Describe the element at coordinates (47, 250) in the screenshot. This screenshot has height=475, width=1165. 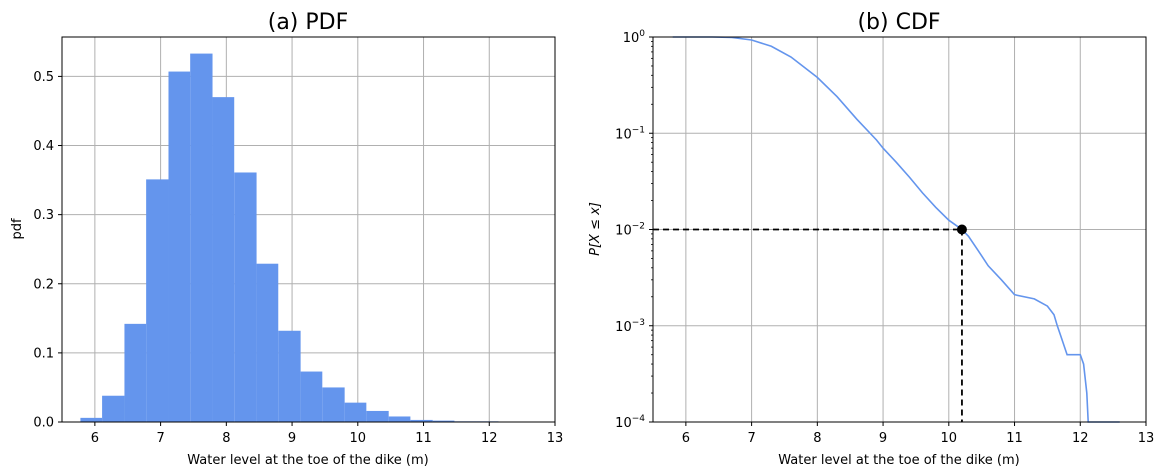
I see `pdf-y-ticks: 0.0 0.1 0.2 0.3 0.4 0.5` at that location.